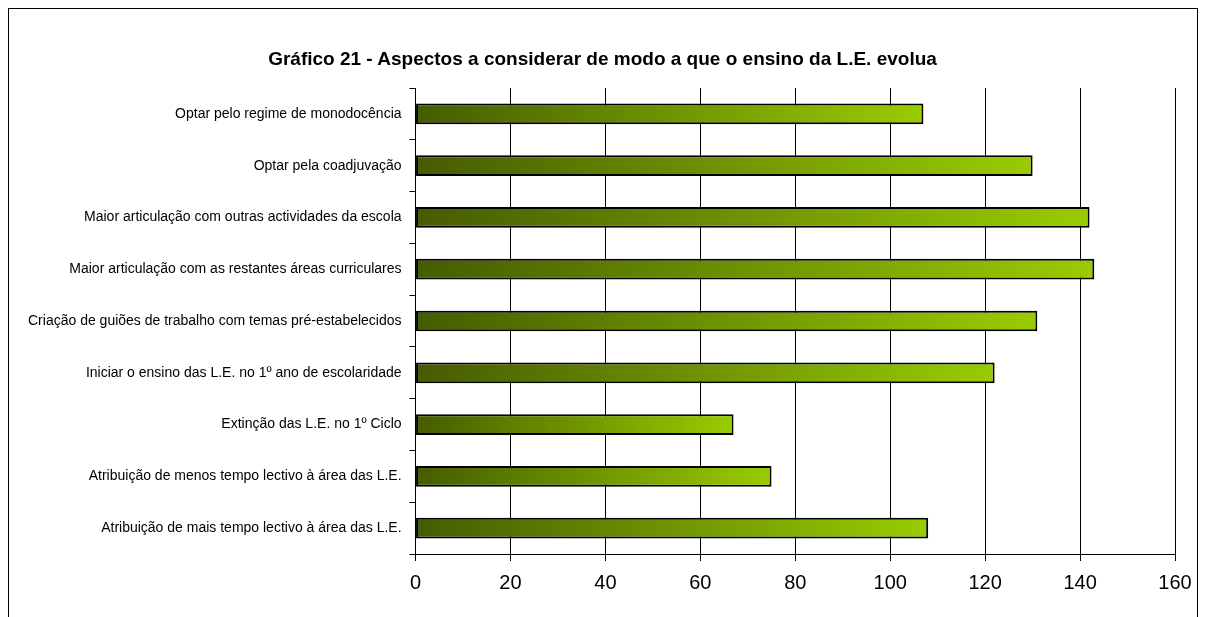  Describe the element at coordinates (890, 581) in the screenshot. I see `x-tick-label: 100` at that location.